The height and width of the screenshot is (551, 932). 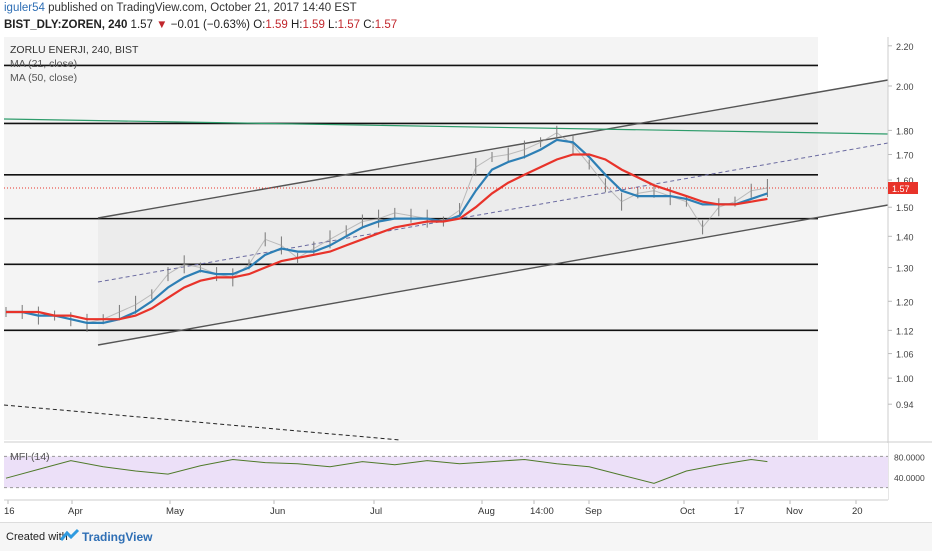 What do you see at coordinates (30, 457) in the screenshot?
I see `mfi-legend: MFI (14)` at bounding box center [30, 457].